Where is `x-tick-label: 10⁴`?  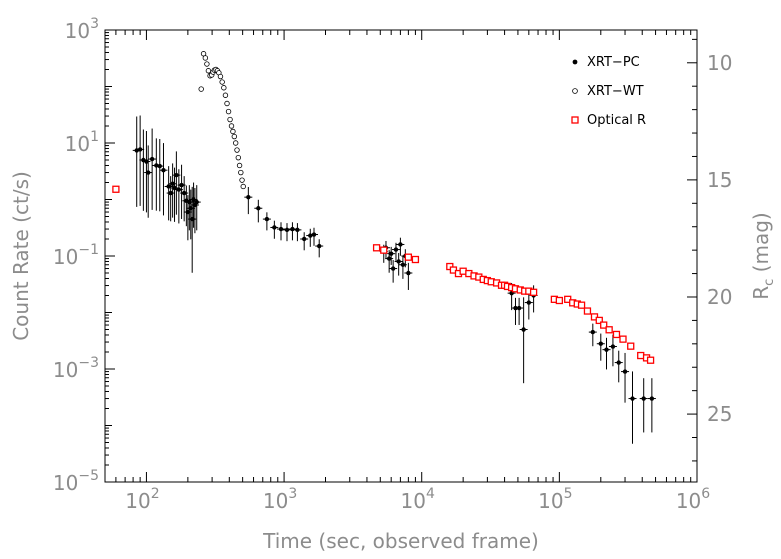 x-tick-label: 10⁴ is located at coordinates (418, 499).